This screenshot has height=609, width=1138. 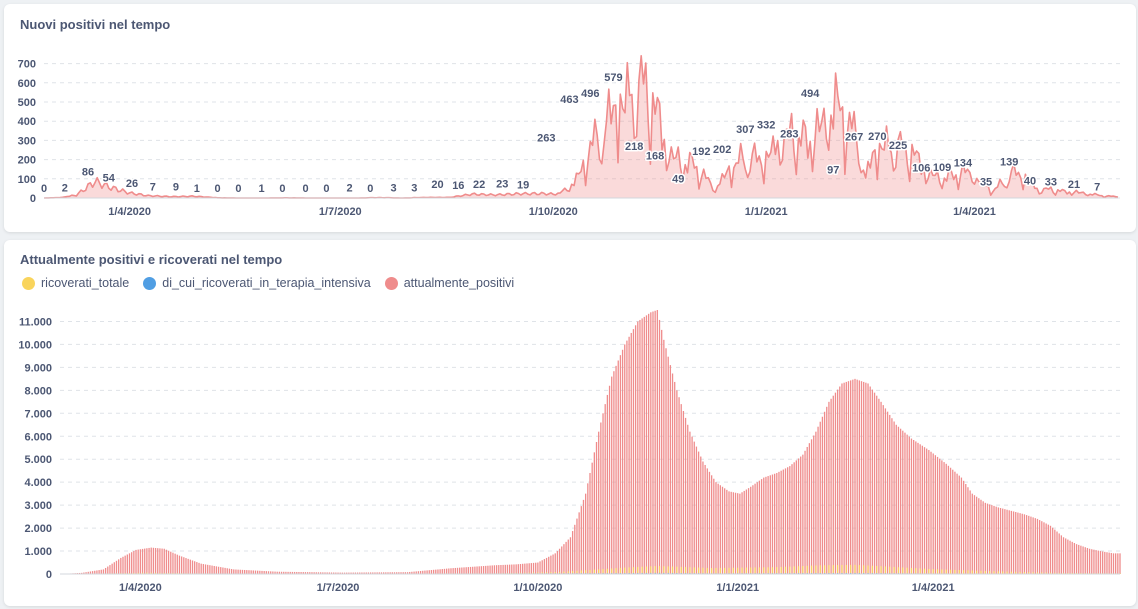 I want to click on legend-item-ricoverati-totale: ricoverati_totale, so click(x=75, y=283).